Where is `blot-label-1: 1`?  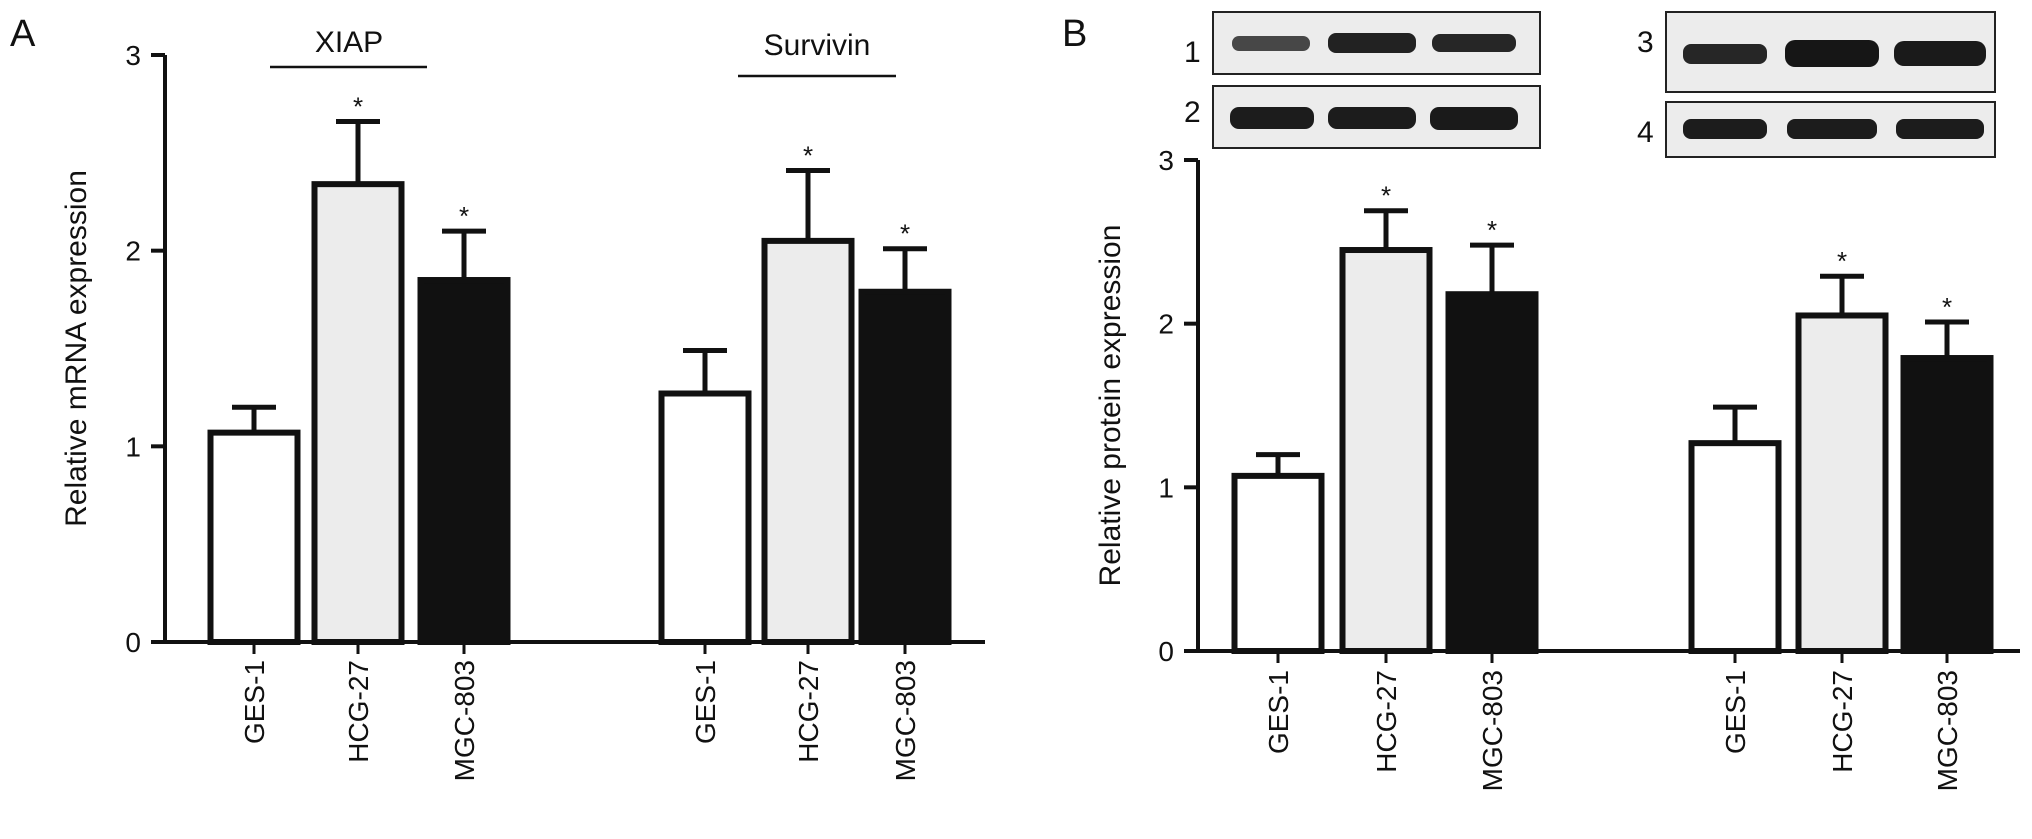
blot-label-1: 1 is located at coordinates (1192, 52).